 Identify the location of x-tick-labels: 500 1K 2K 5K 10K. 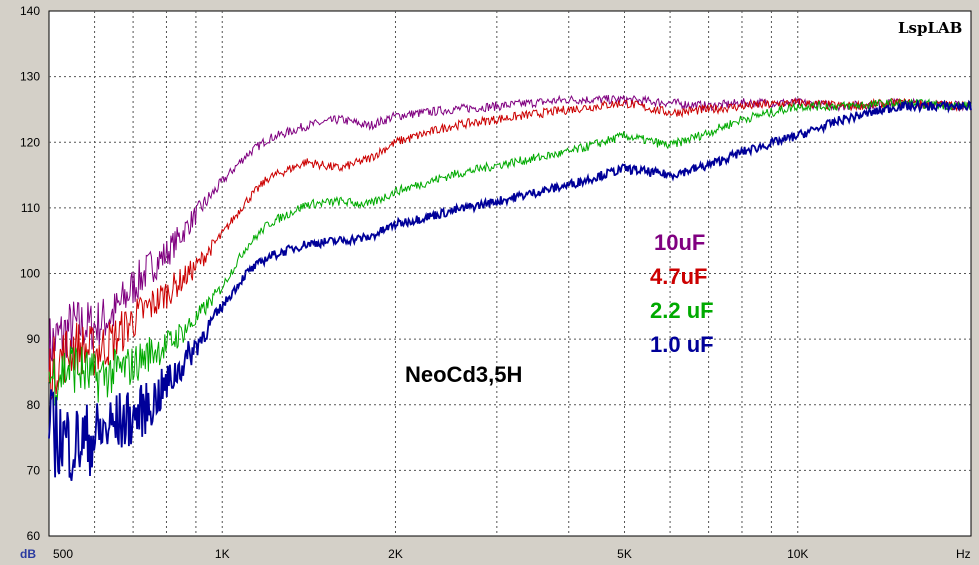
(430, 554).